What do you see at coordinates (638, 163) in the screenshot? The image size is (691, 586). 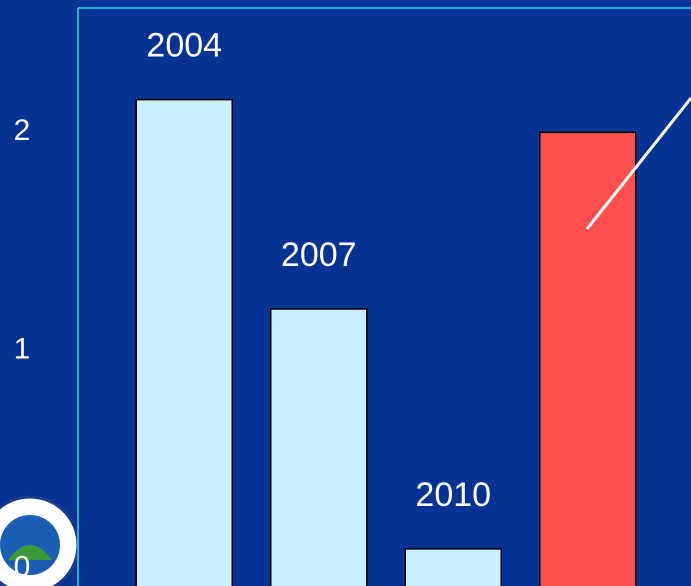 I see `callout-line` at bounding box center [638, 163].